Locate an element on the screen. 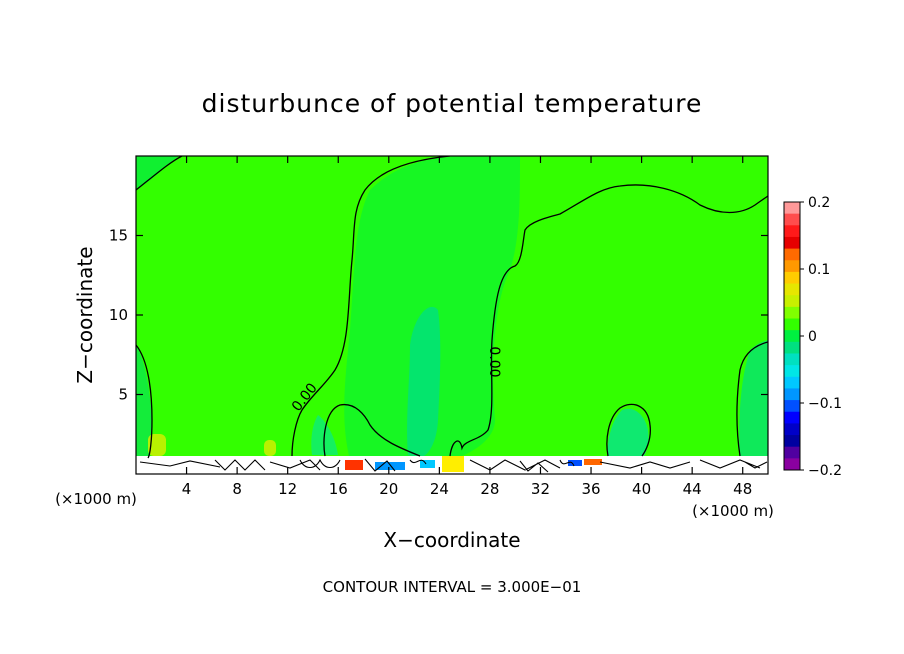 This screenshot has width=904, height=654. x-tick-label: 4 is located at coordinates (187, 489).